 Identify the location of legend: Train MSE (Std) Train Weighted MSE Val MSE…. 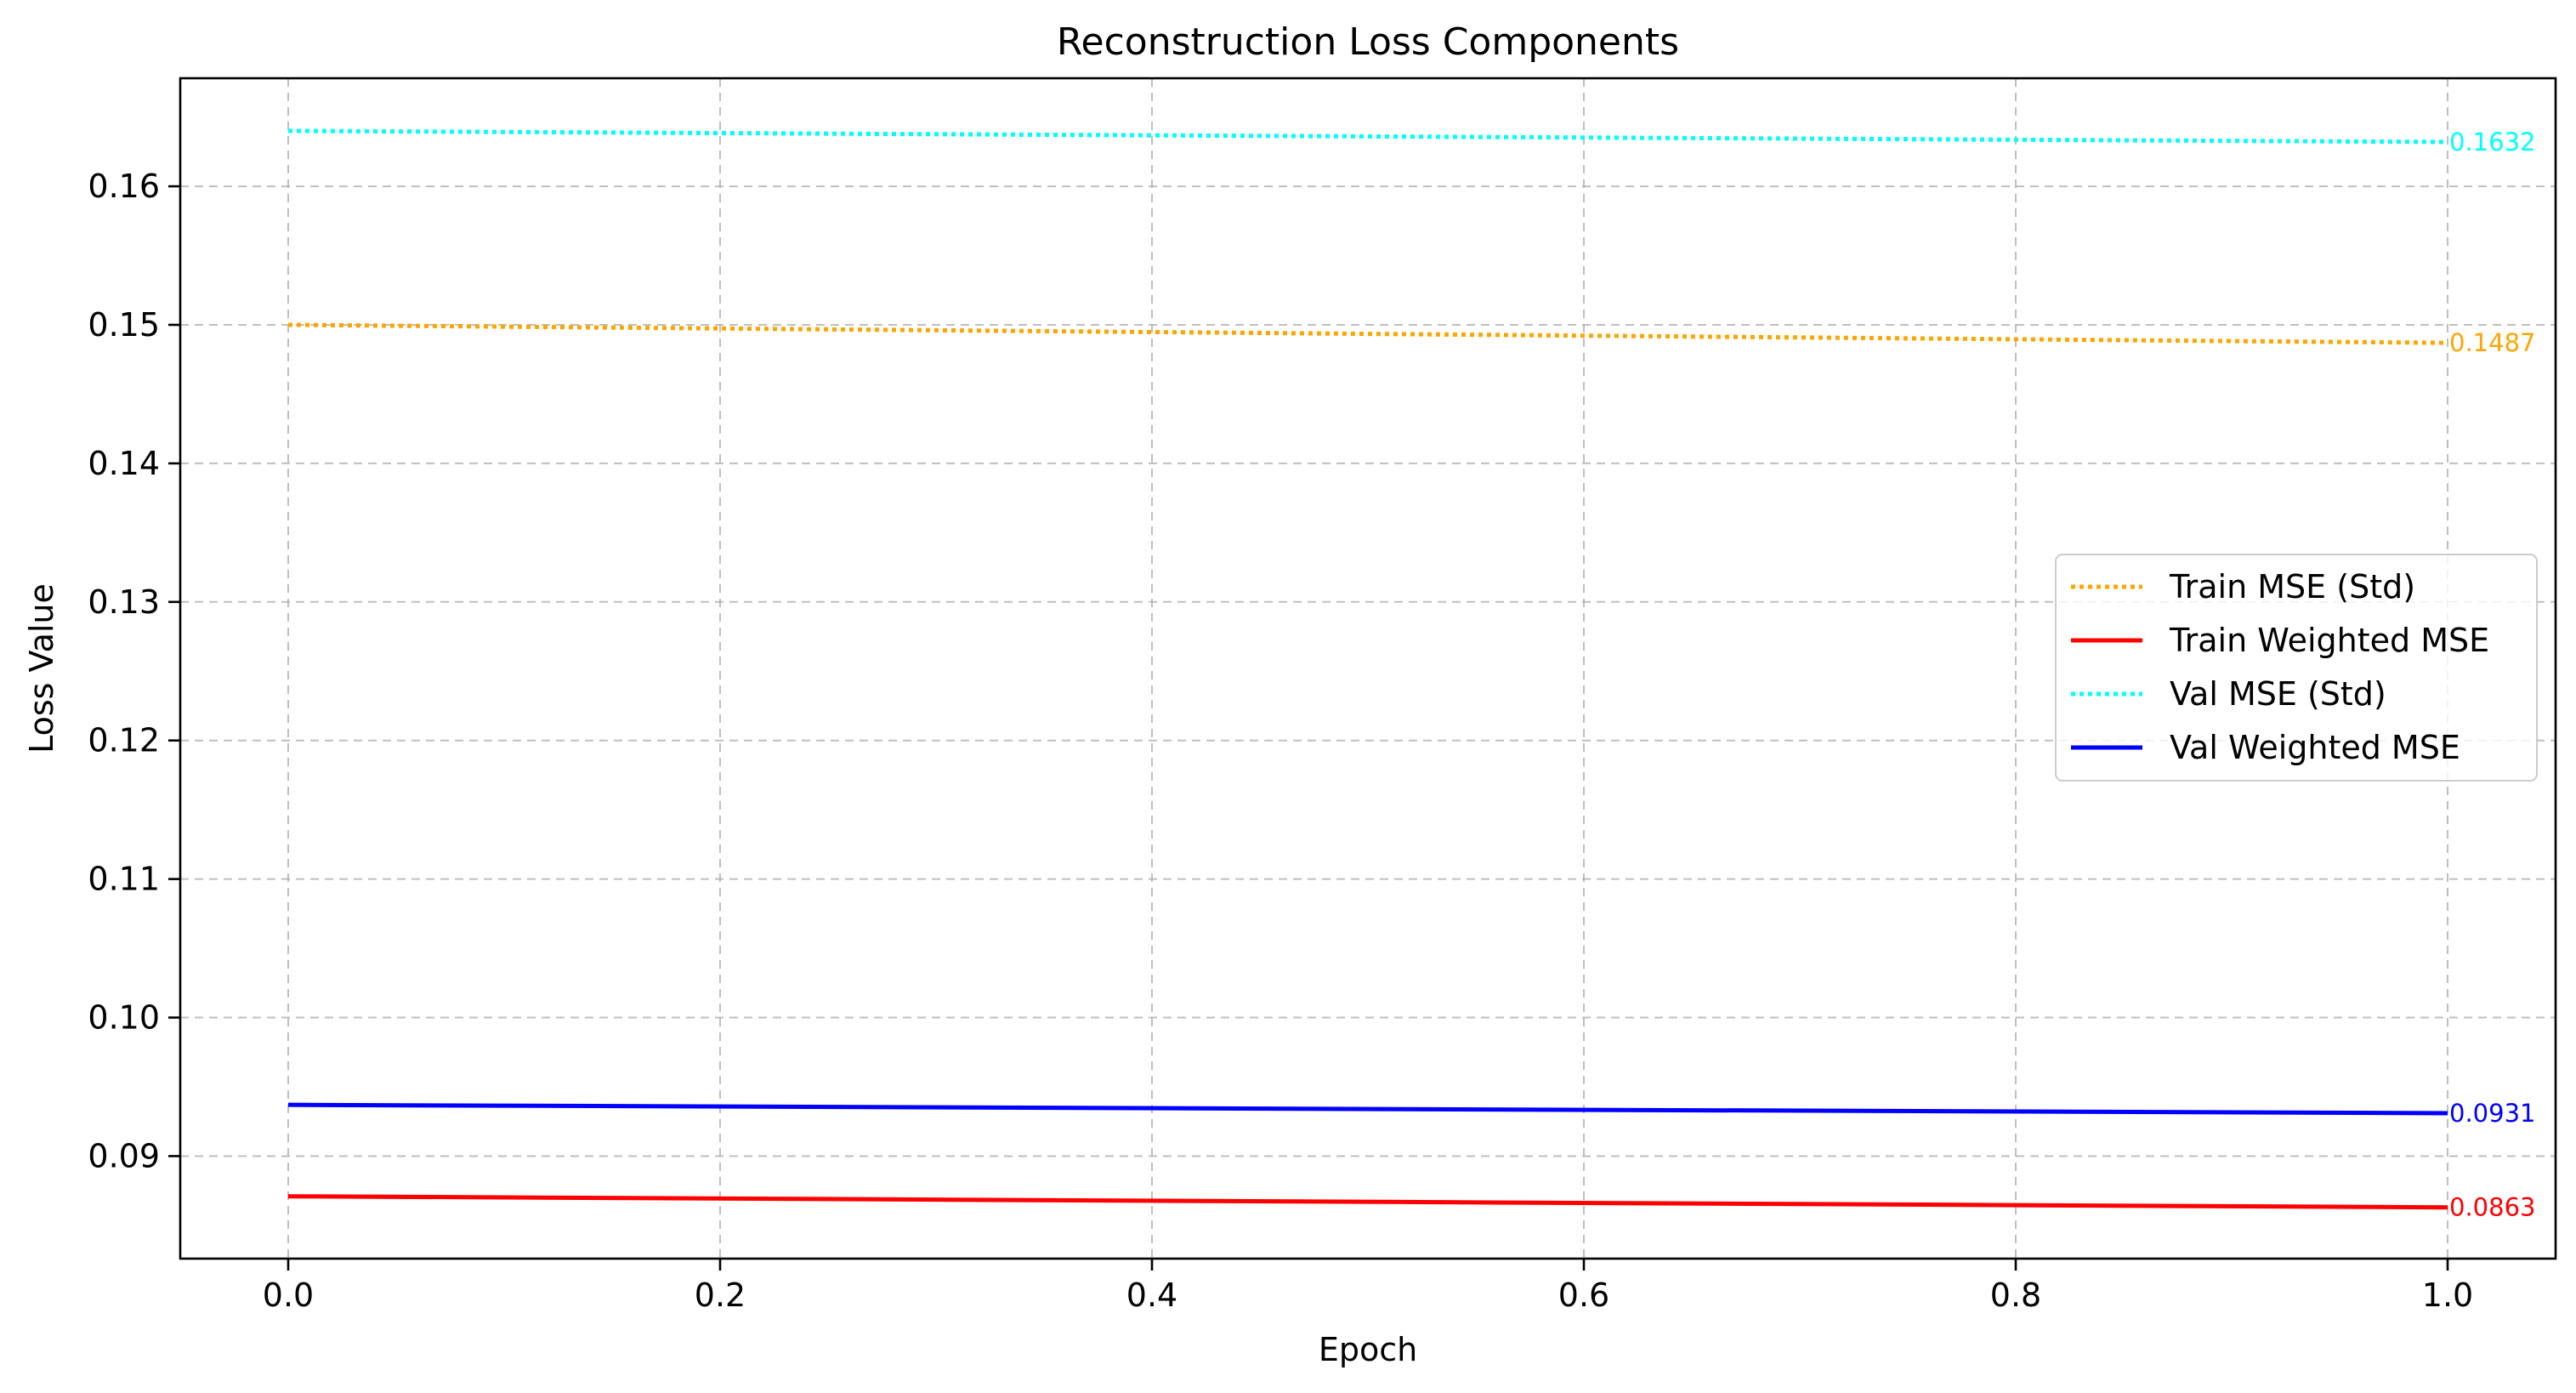
(2297, 668).